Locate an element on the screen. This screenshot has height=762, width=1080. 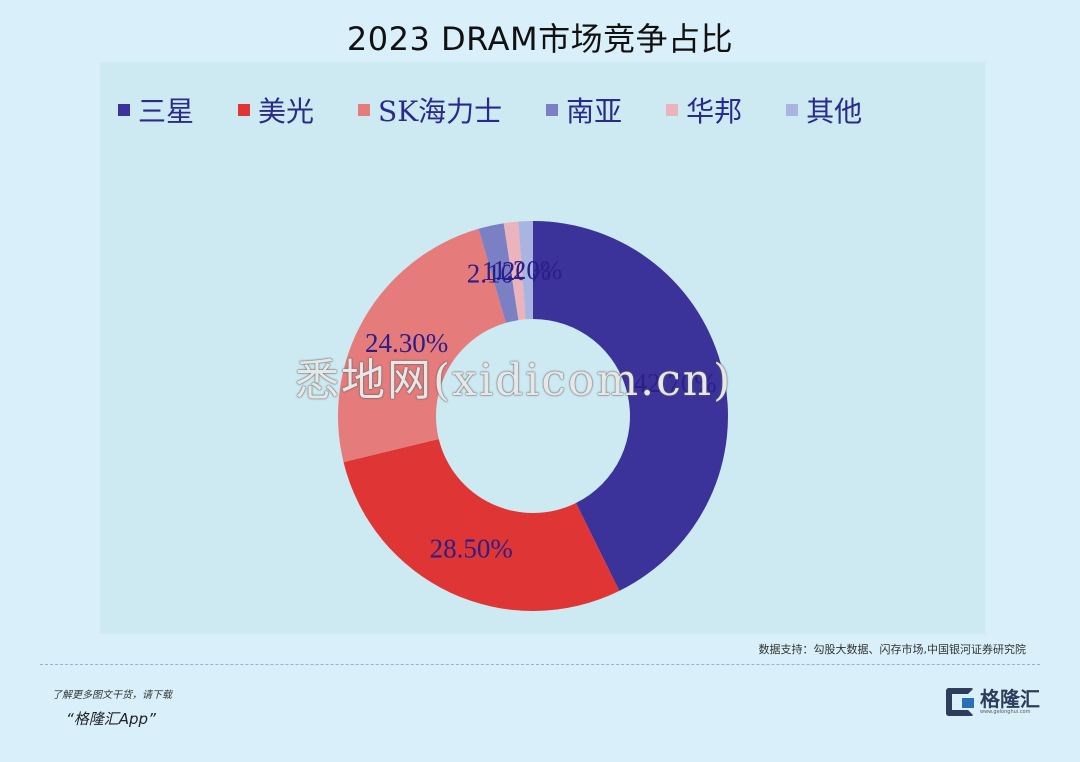
legend-item: 华邦 is located at coordinates (704, 110).